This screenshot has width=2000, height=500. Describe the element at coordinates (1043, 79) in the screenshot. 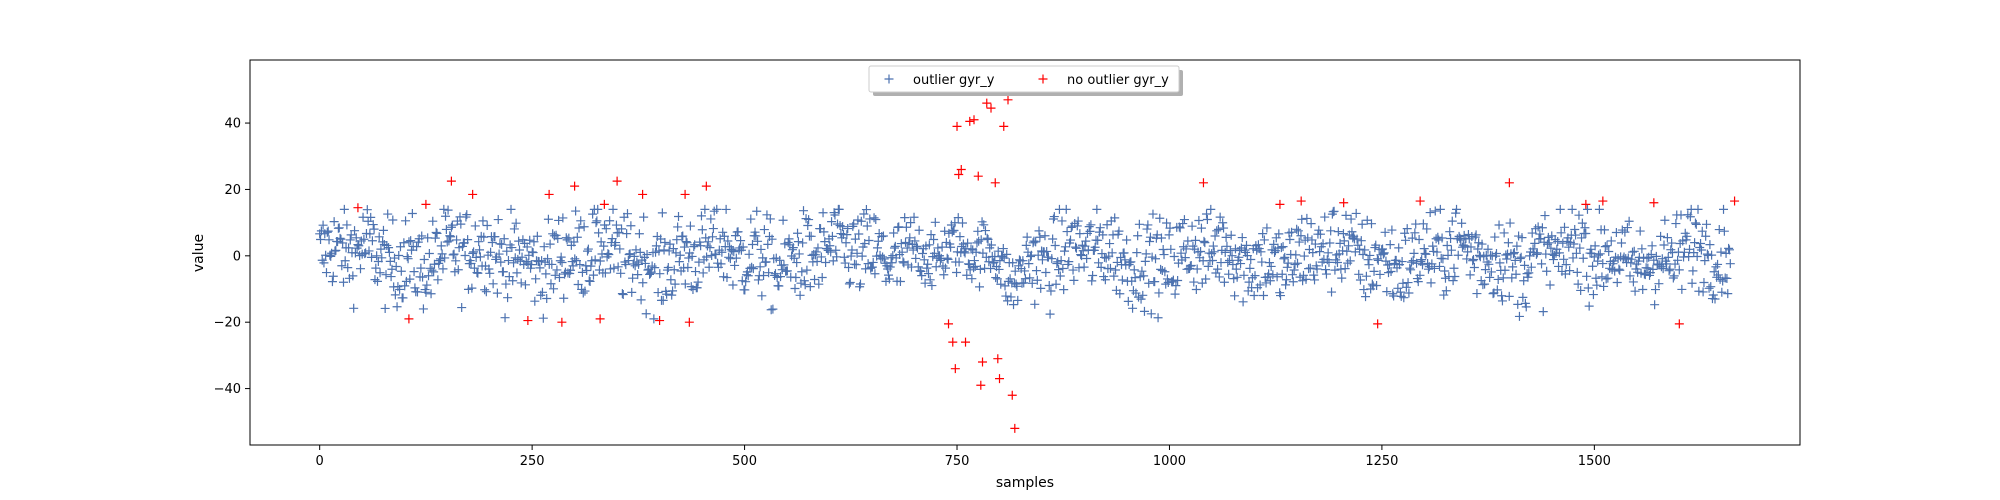

I see `legend-marker-no-outlier` at that location.